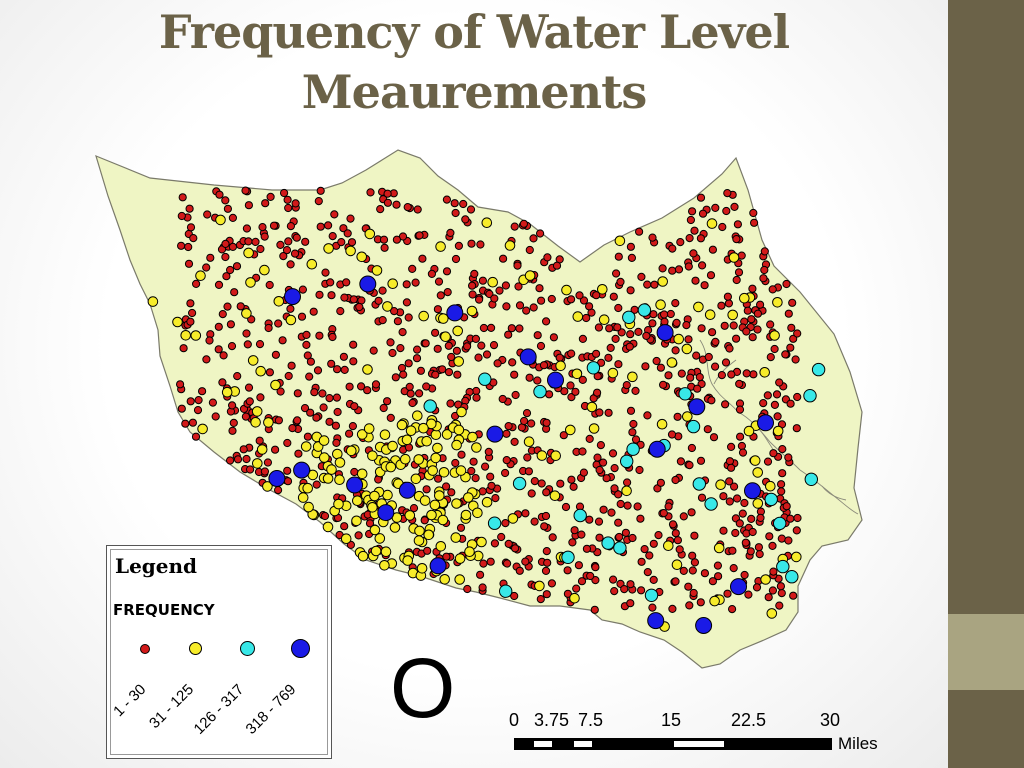 The width and height of the screenshot is (1024, 768). Describe the element at coordinates (423, 688) in the screenshot. I see `letter-o-label: O` at that location.